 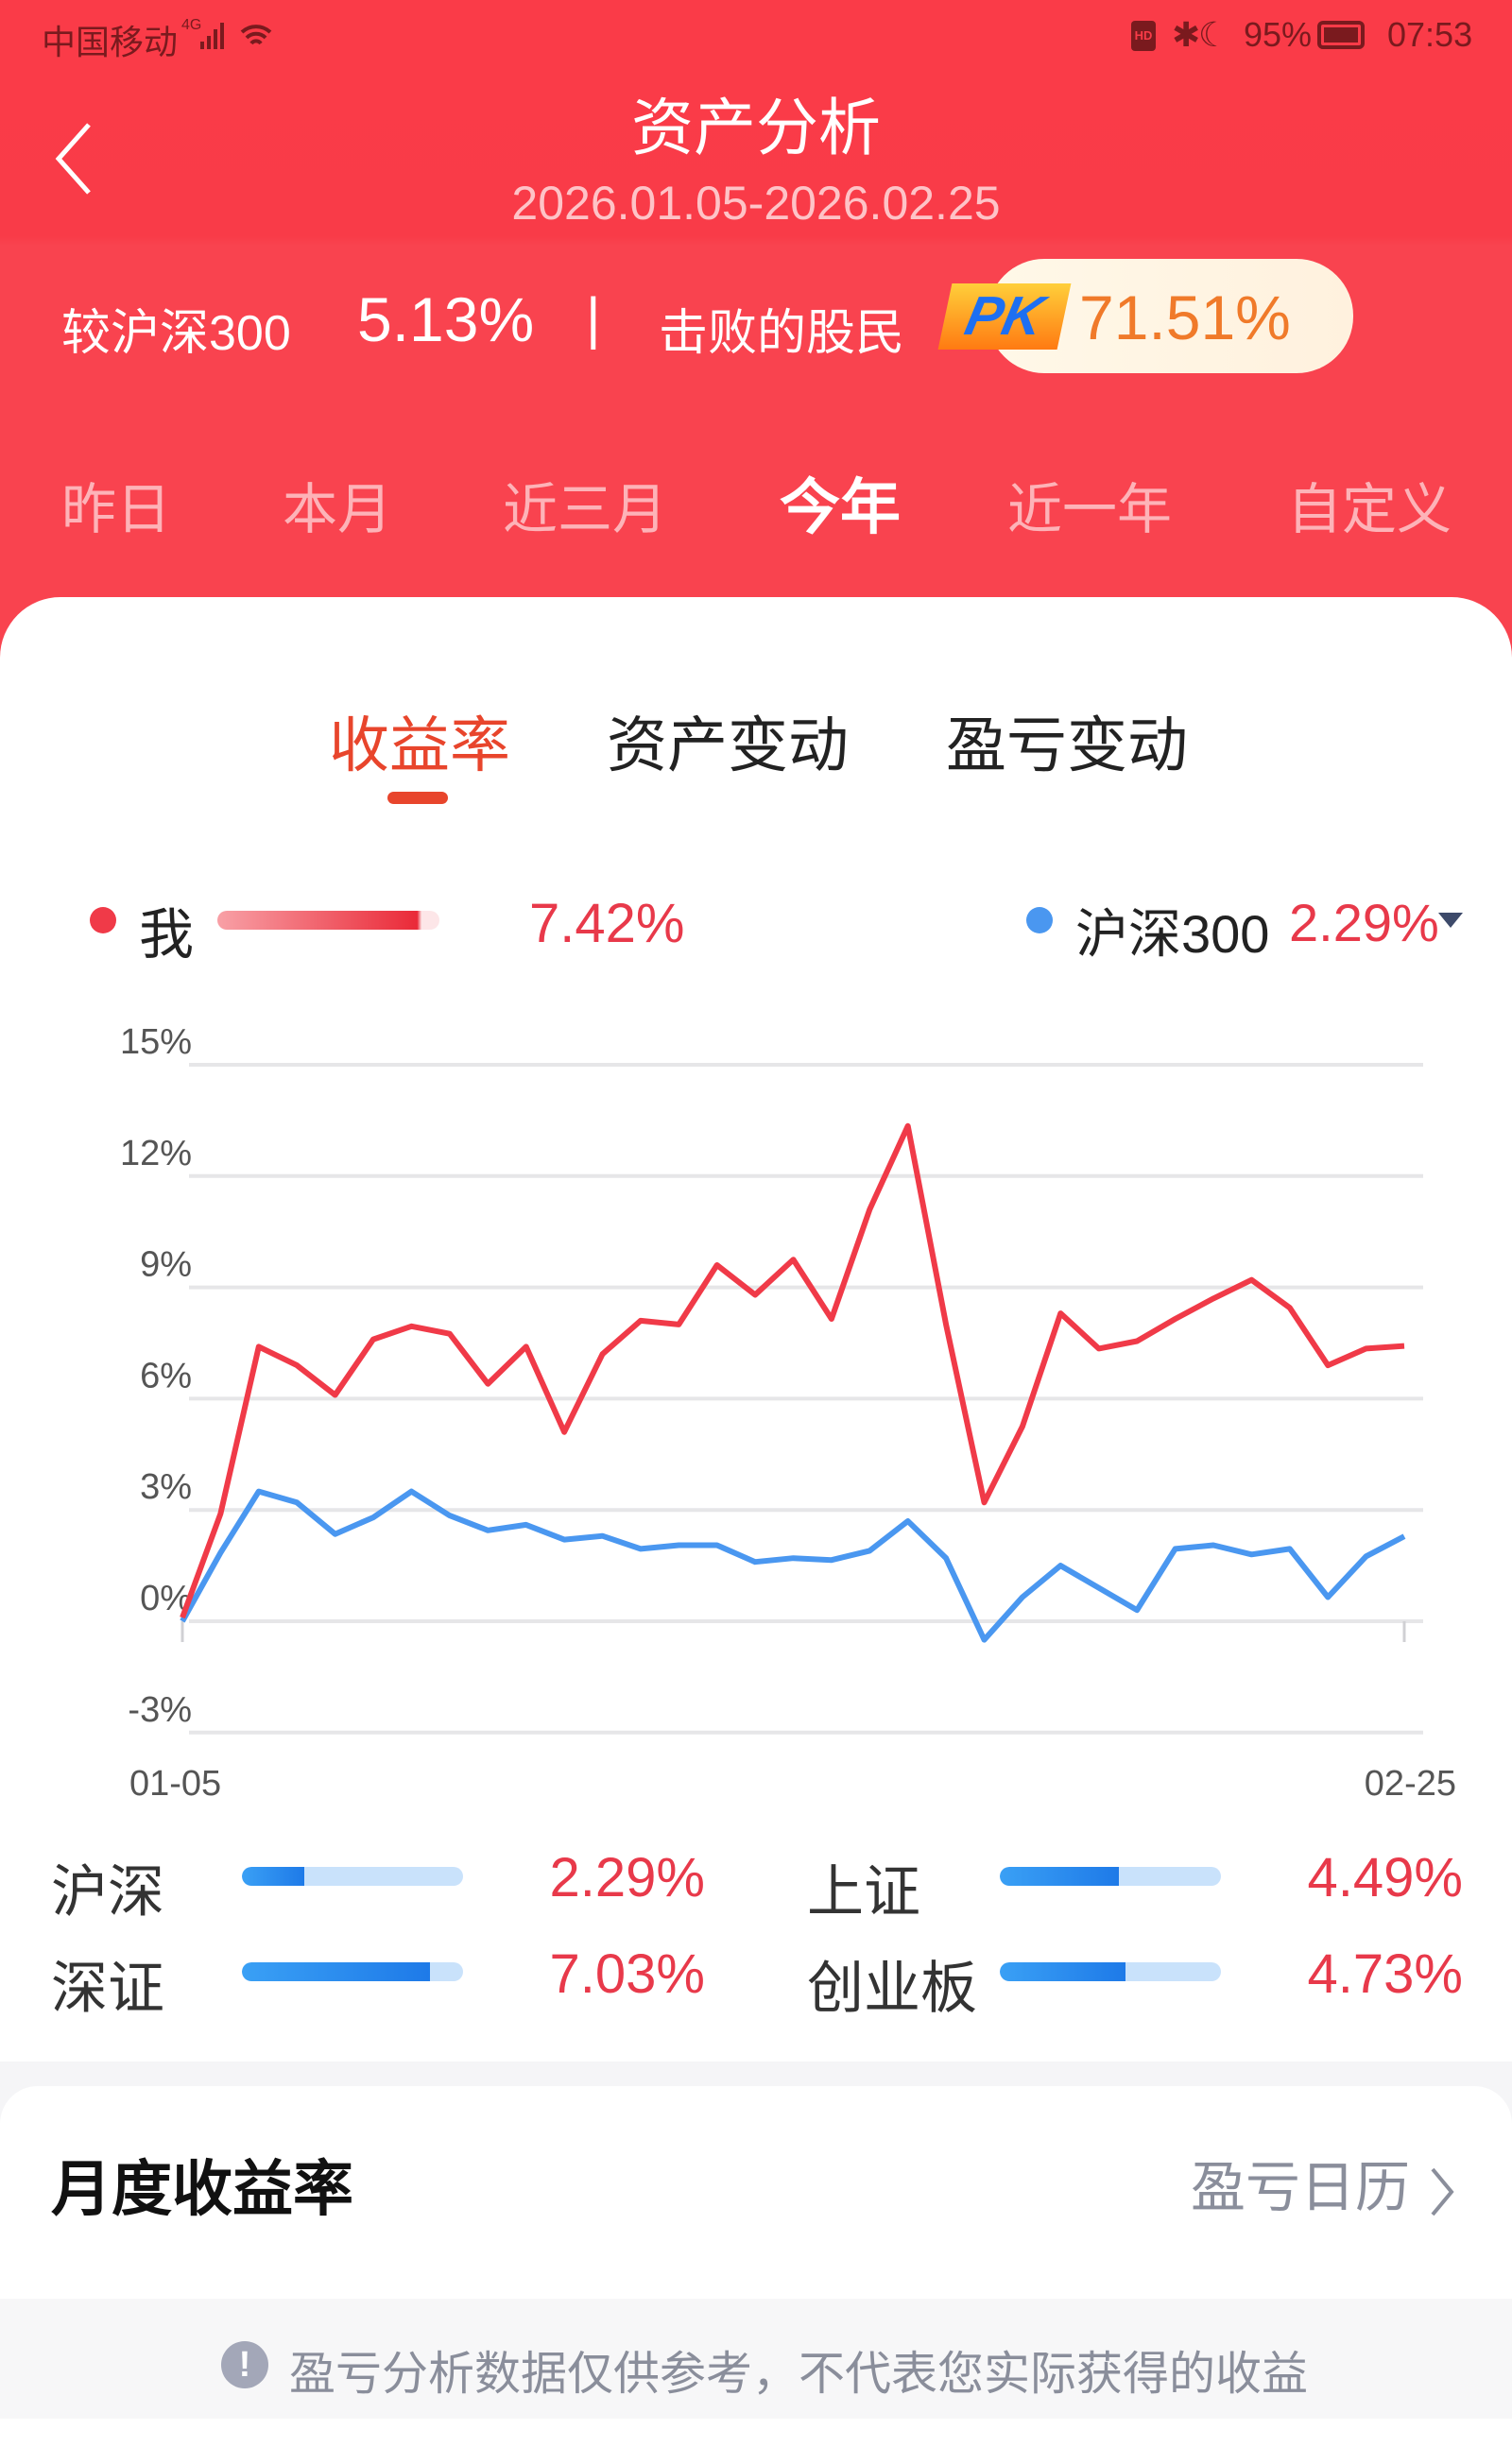 What do you see at coordinates (728, 740) in the screenshot?
I see `subtab-asset-change: 资产变动` at bounding box center [728, 740].